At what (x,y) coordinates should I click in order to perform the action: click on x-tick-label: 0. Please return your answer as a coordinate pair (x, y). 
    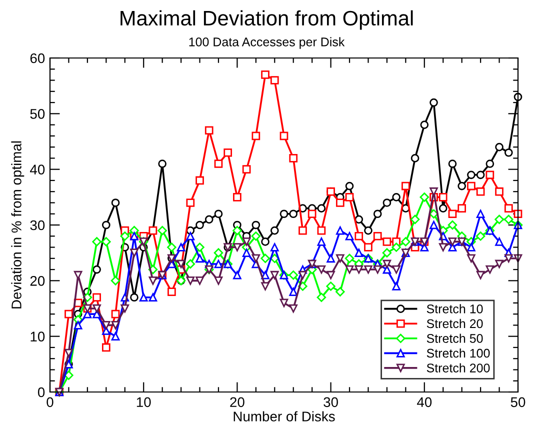
    Looking at the image, I should click on (50, 402).